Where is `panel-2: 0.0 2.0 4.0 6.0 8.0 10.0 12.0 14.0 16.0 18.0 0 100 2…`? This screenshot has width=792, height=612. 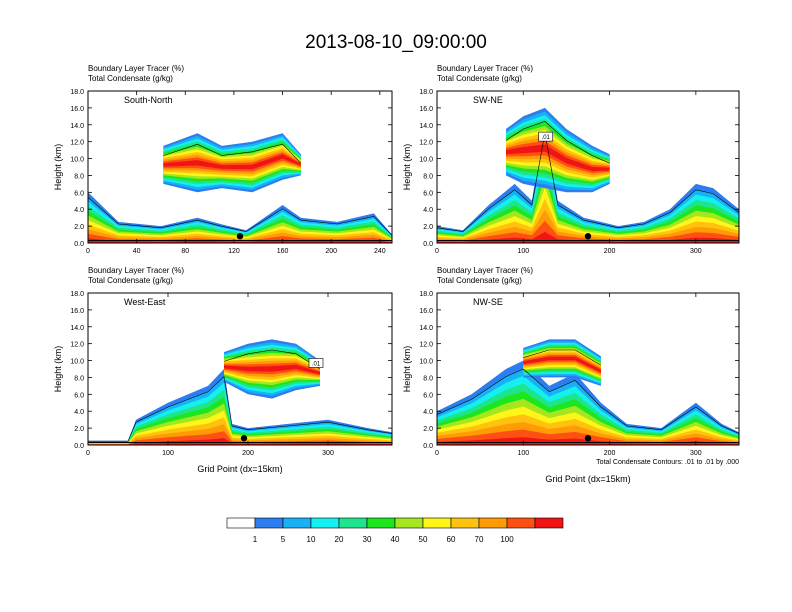 panel-2: 0.0 2.0 4.0 6.0 8.0 10.0 12.0 14.0 16.0 18.0 0 100 2… is located at coordinates (571, 159).